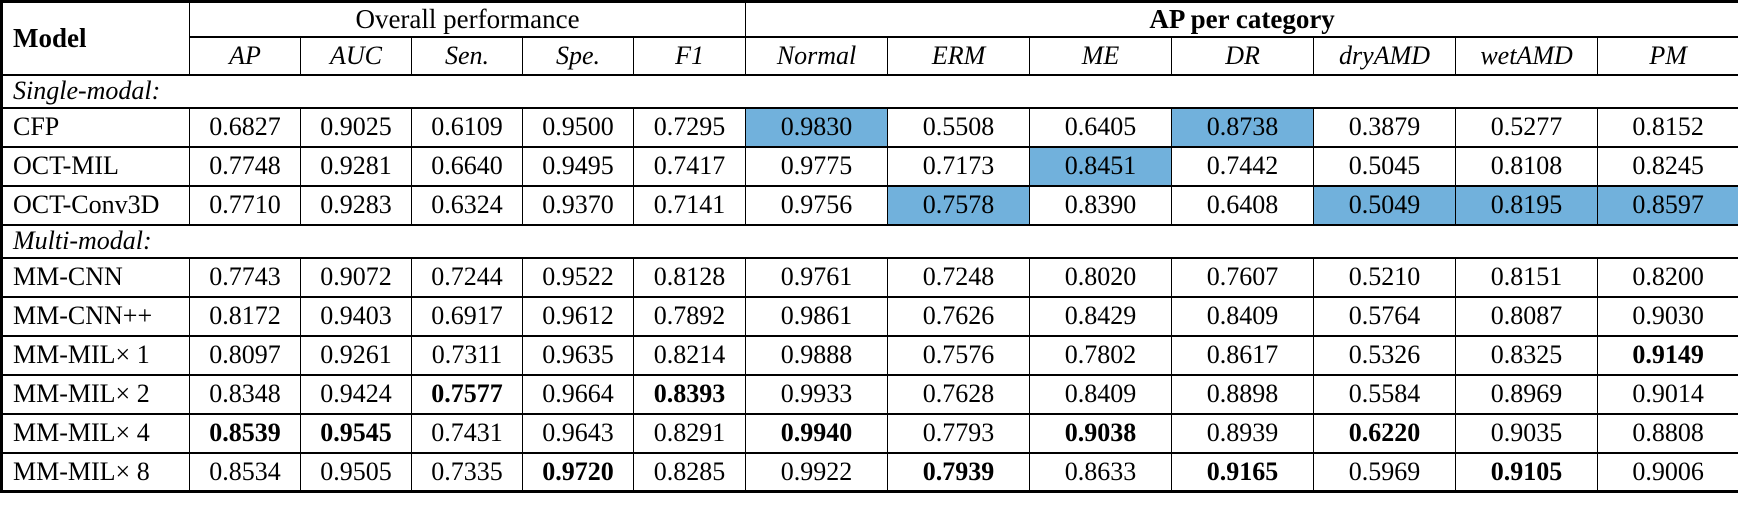  I want to click on model-name: CFP, so click(95, 127).